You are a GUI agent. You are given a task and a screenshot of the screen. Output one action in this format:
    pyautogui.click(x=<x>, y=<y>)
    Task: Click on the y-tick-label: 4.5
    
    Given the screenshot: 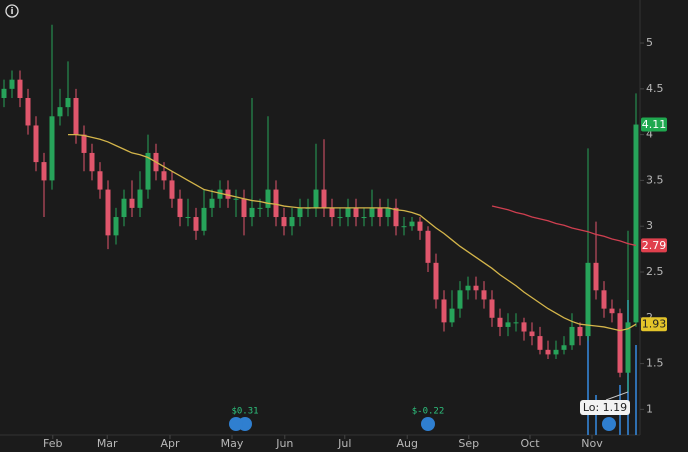 What is the action you would take?
    pyautogui.click(x=655, y=88)
    